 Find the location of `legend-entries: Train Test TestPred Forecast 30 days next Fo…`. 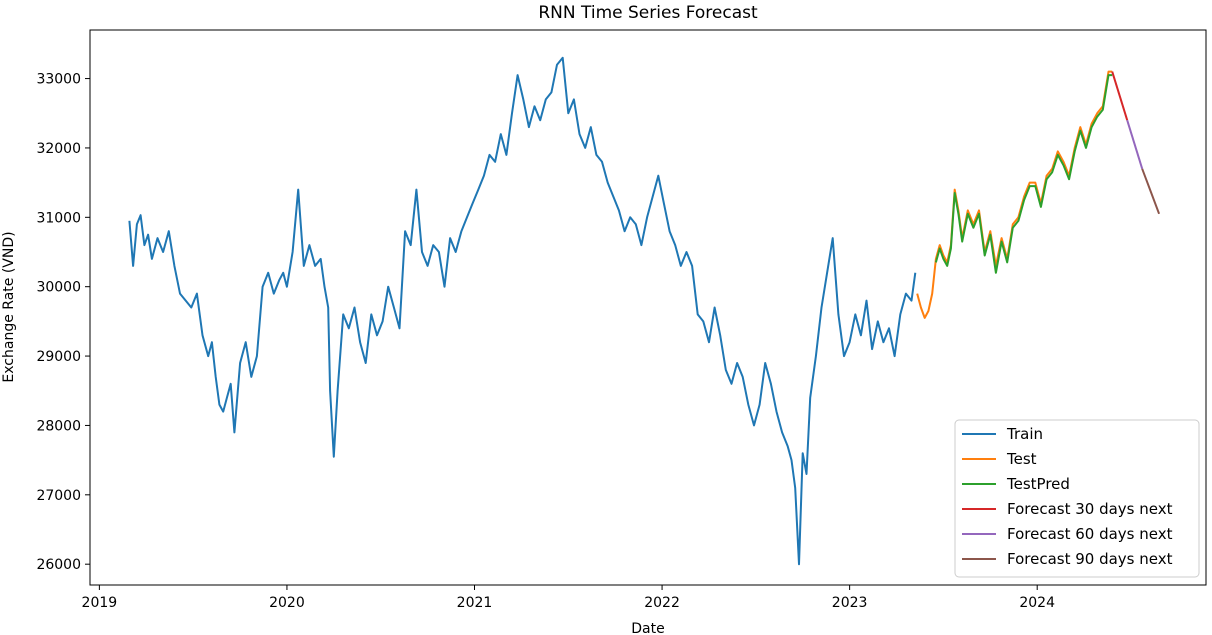

legend-entries: Train Test TestPred Forecast 30 days next Fo… is located at coordinates (1067, 496).